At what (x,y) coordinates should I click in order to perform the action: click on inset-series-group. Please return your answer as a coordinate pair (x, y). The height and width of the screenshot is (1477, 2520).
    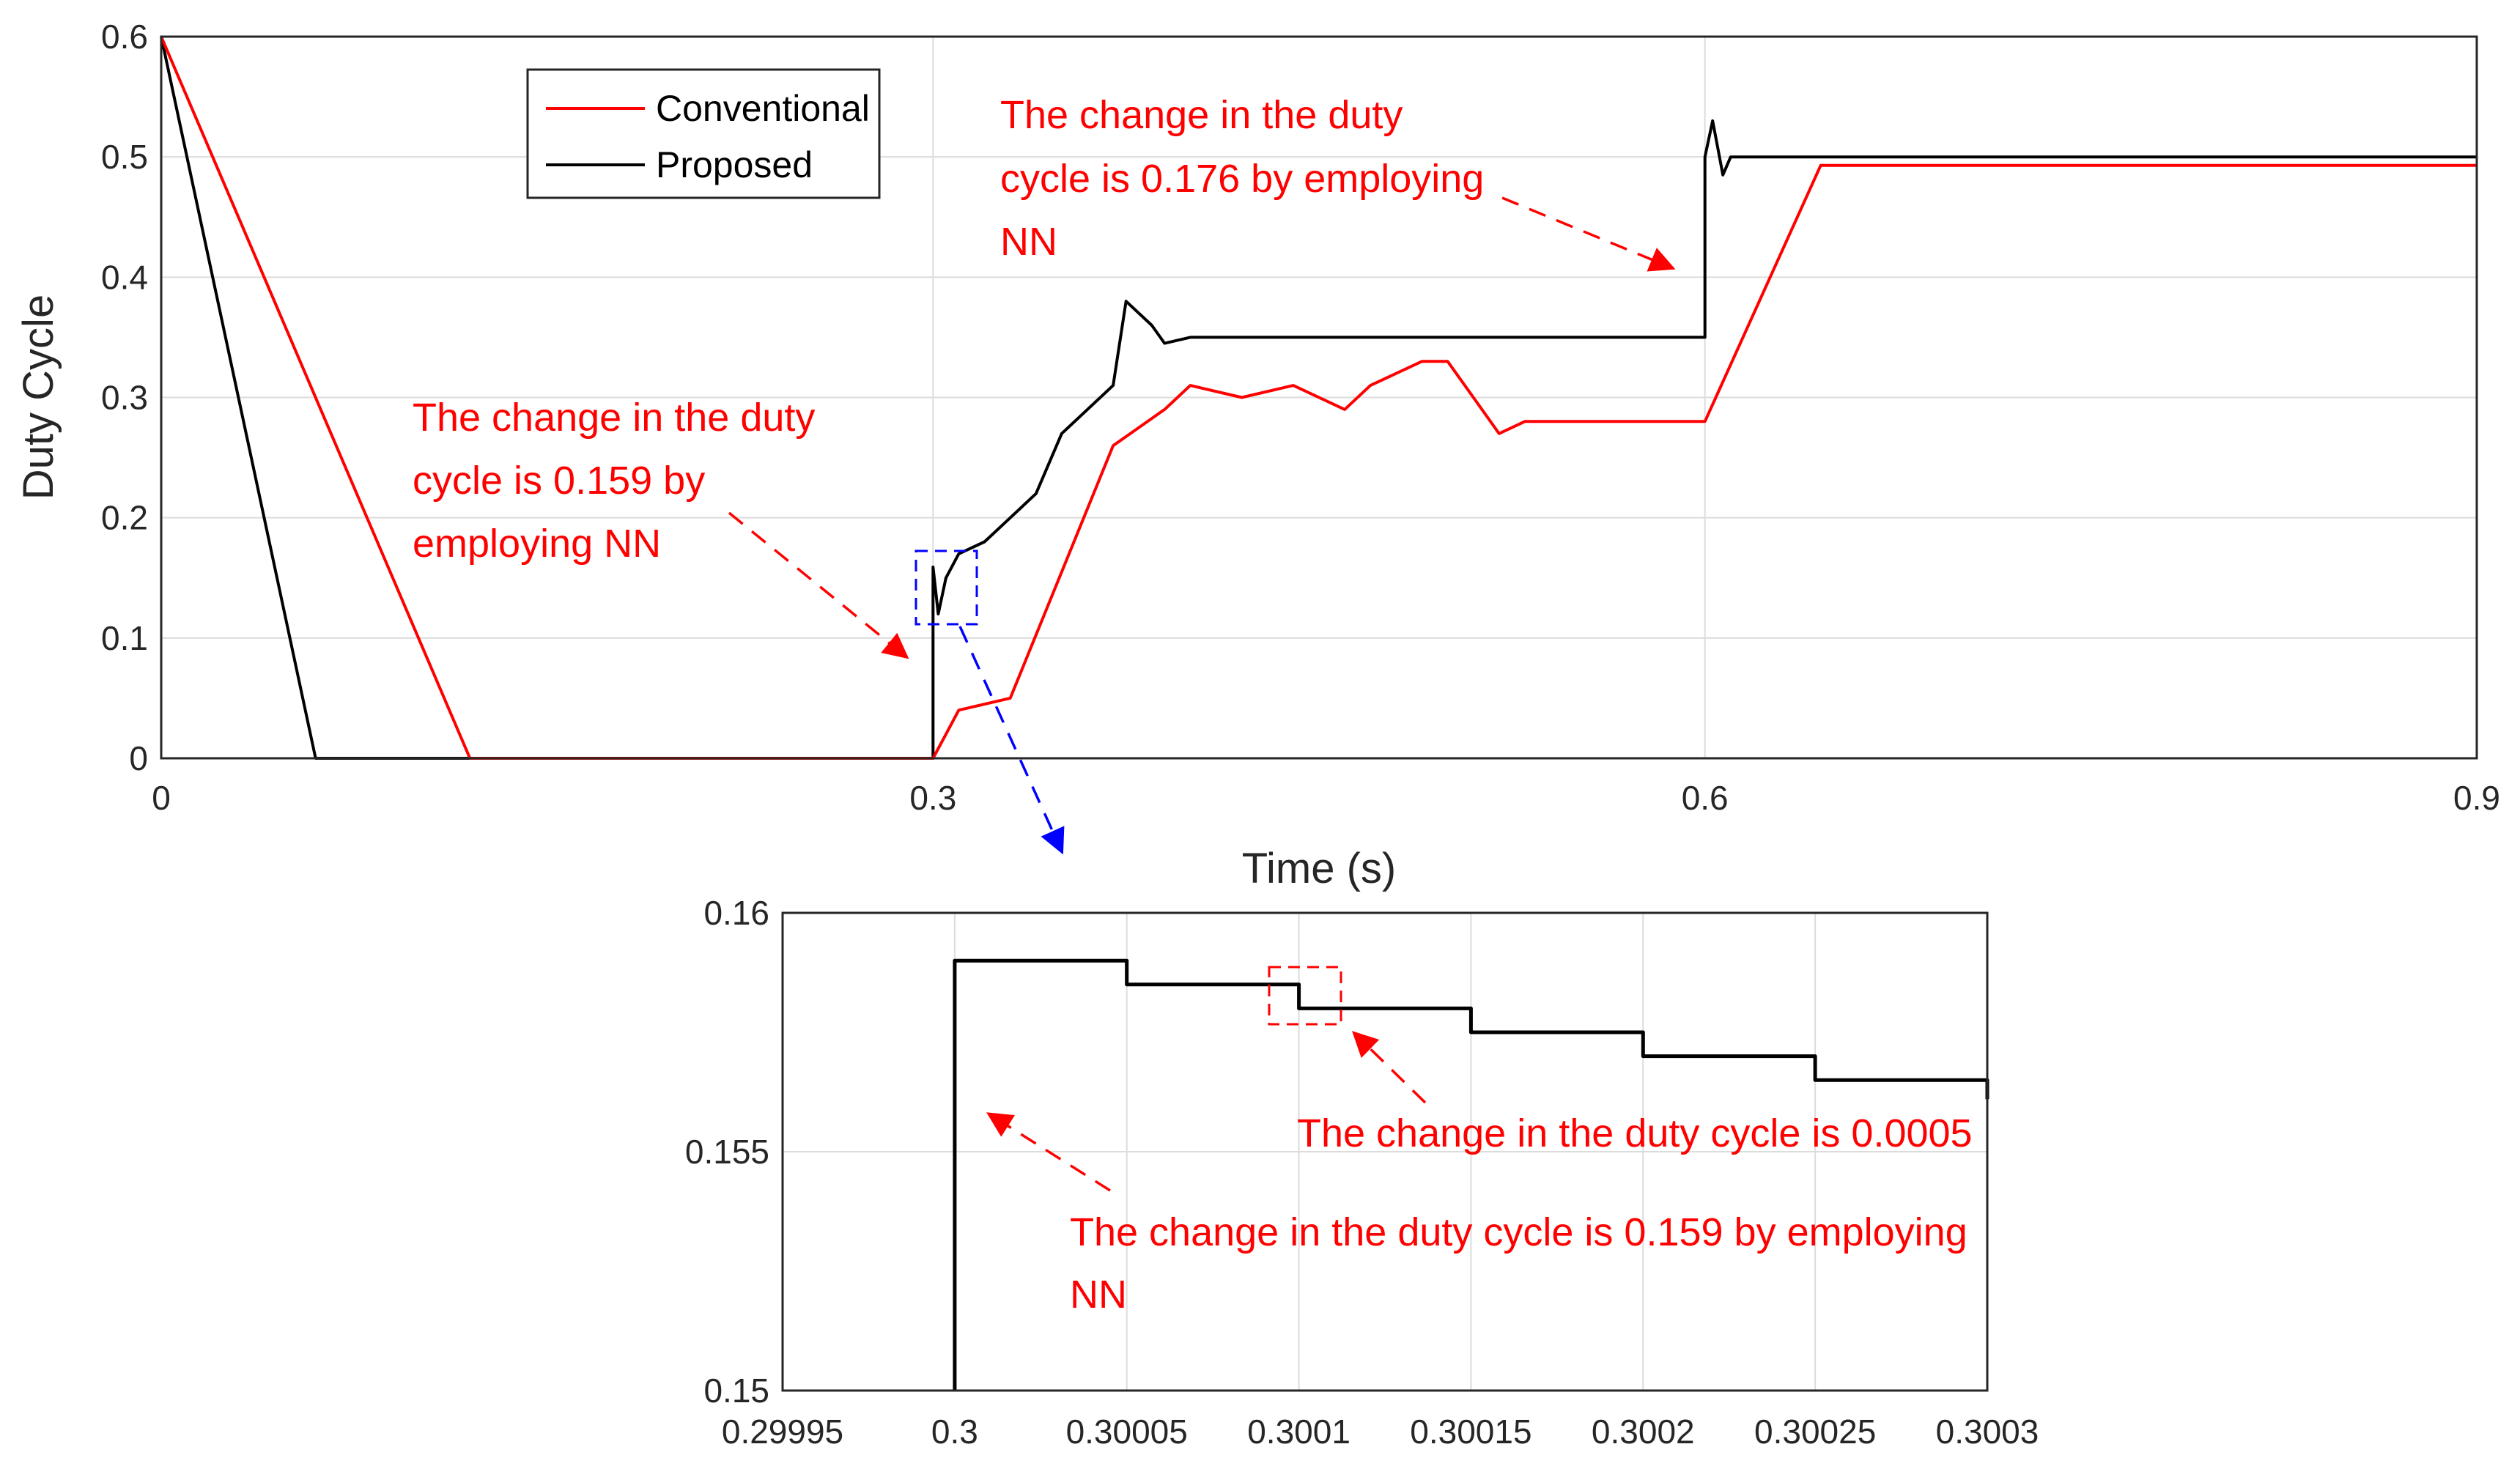
    Looking at the image, I should click on (1471, 1174).